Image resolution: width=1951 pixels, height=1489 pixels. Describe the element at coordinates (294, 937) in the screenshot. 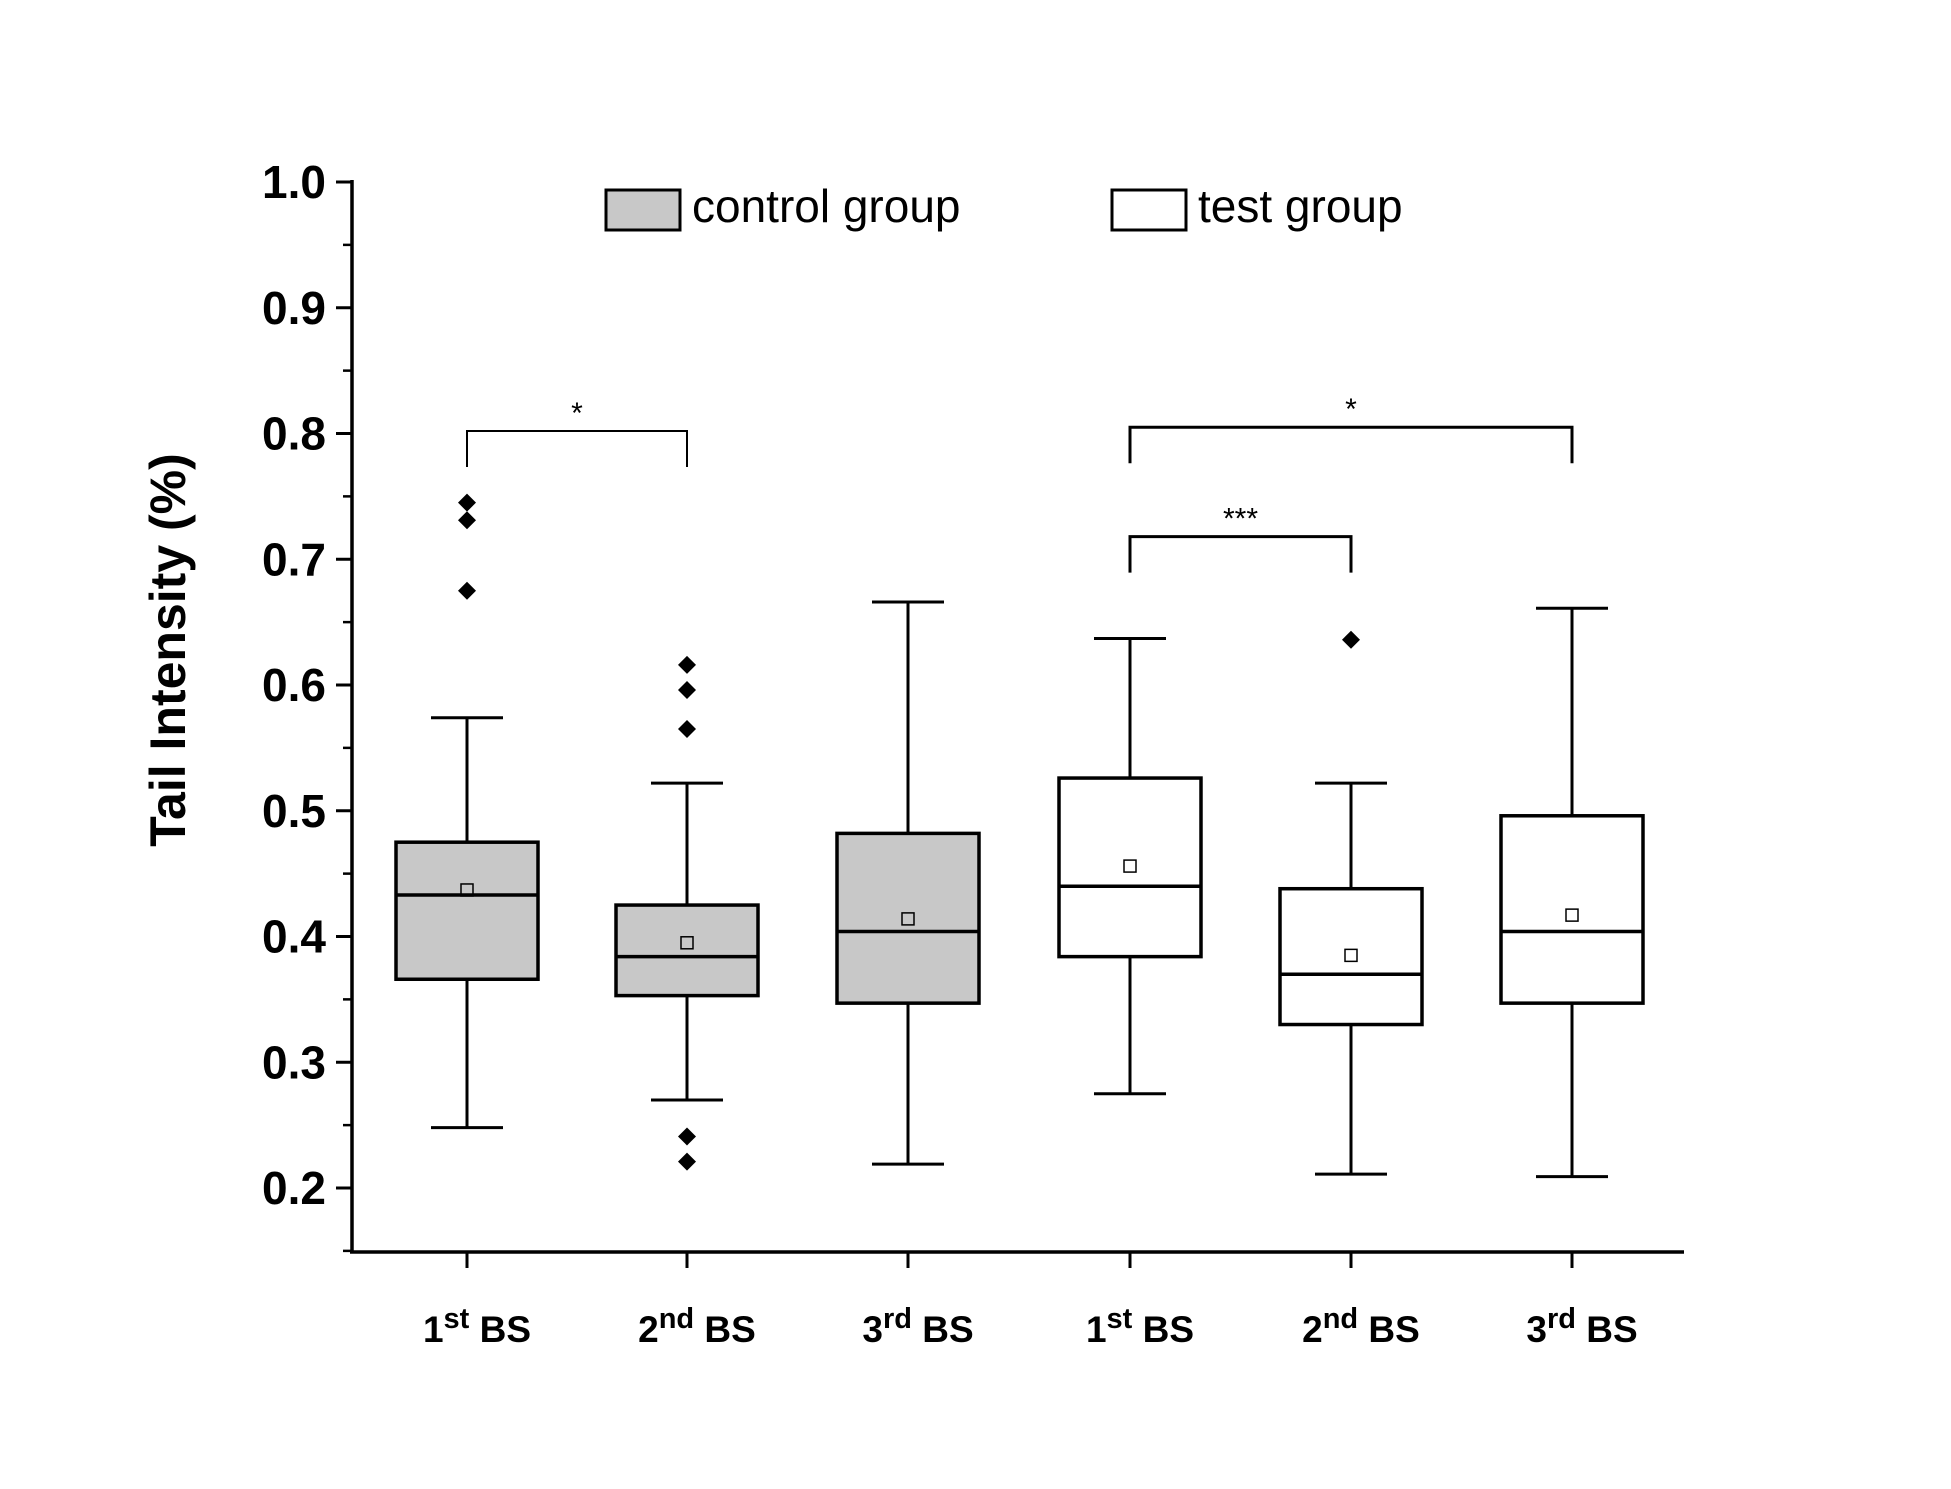

I see `y-tick-label: 0.4` at that location.